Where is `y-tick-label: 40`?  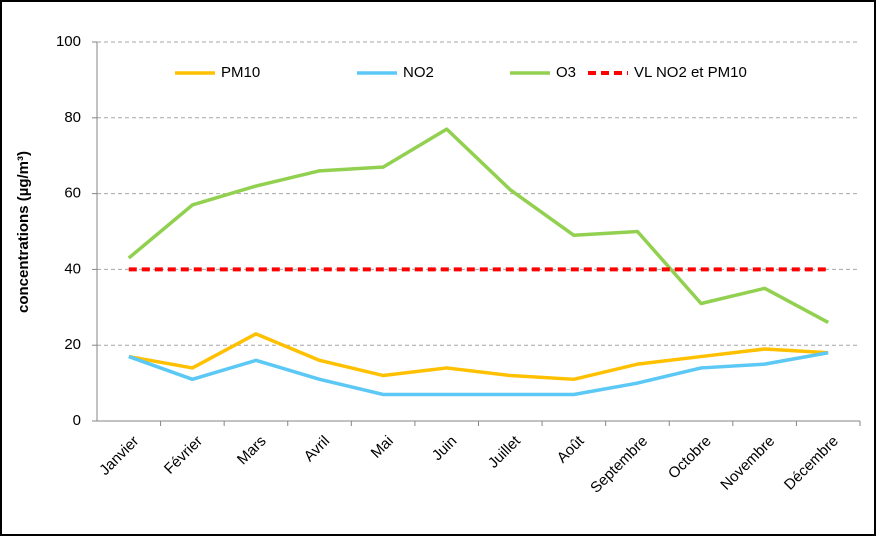
y-tick-label: 40 is located at coordinates (72, 268).